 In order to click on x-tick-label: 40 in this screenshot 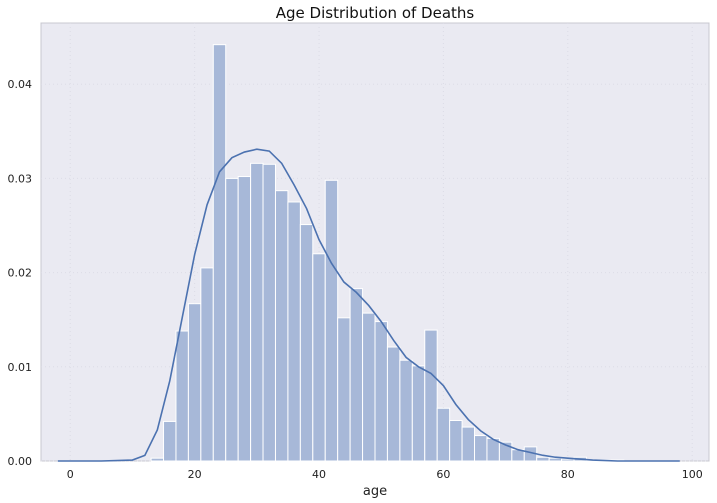, I will do `click(319, 474)`.